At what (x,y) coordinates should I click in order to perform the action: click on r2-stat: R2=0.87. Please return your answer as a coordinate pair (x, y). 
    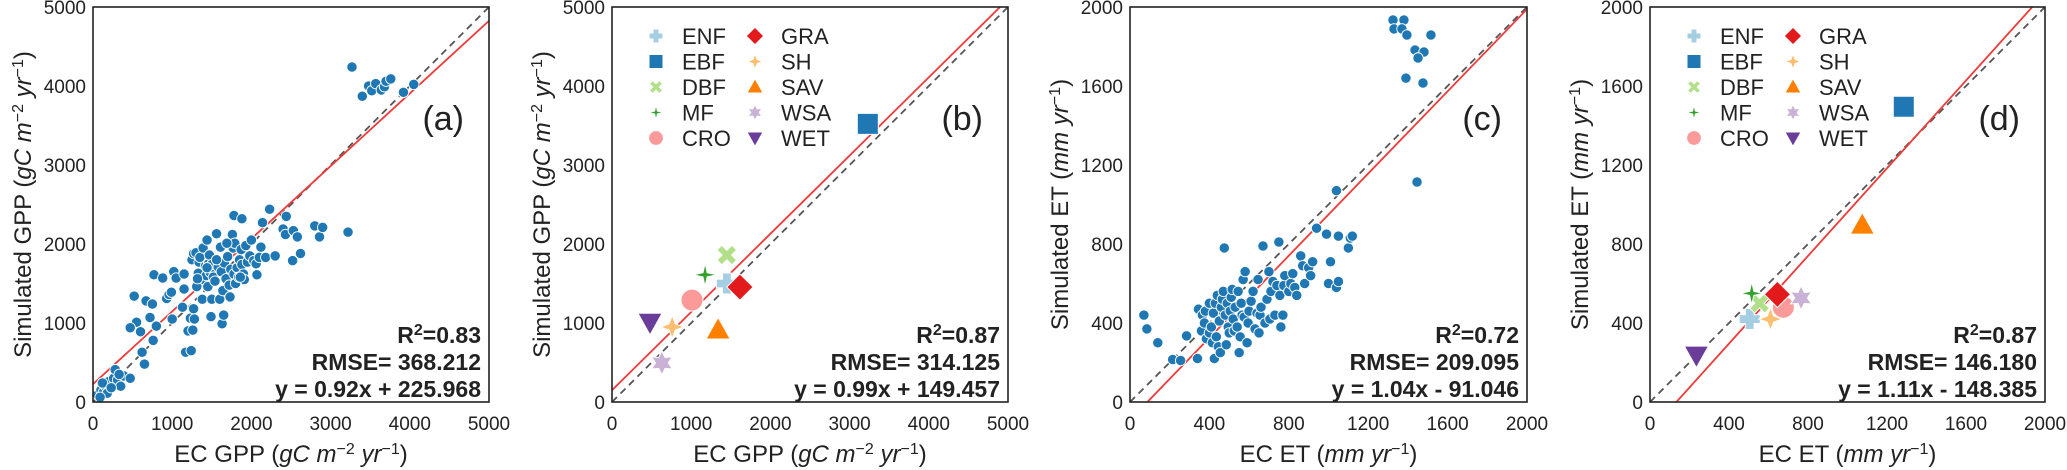
    Looking at the image, I should click on (1995, 335).